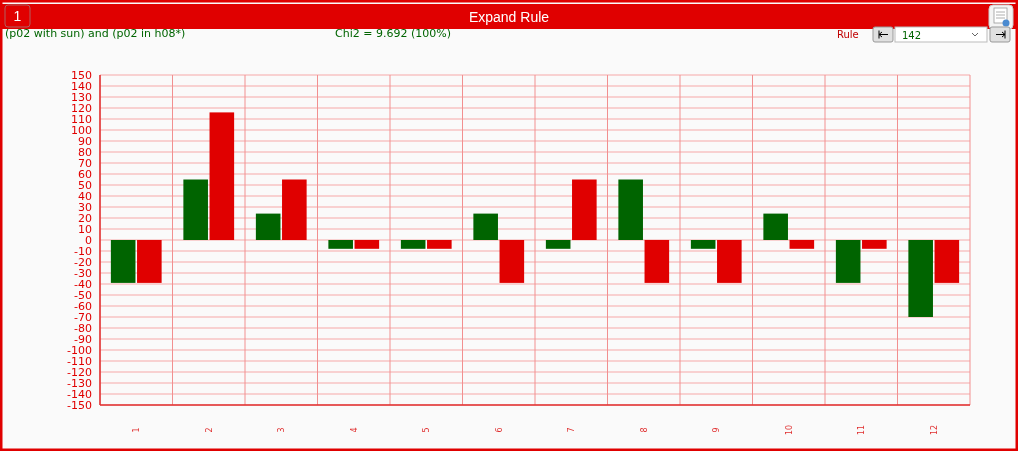 The width and height of the screenshot is (1018, 451). Describe the element at coordinates (137, 430) in the screenshot. I see `x-tick-label: 1` at that location.